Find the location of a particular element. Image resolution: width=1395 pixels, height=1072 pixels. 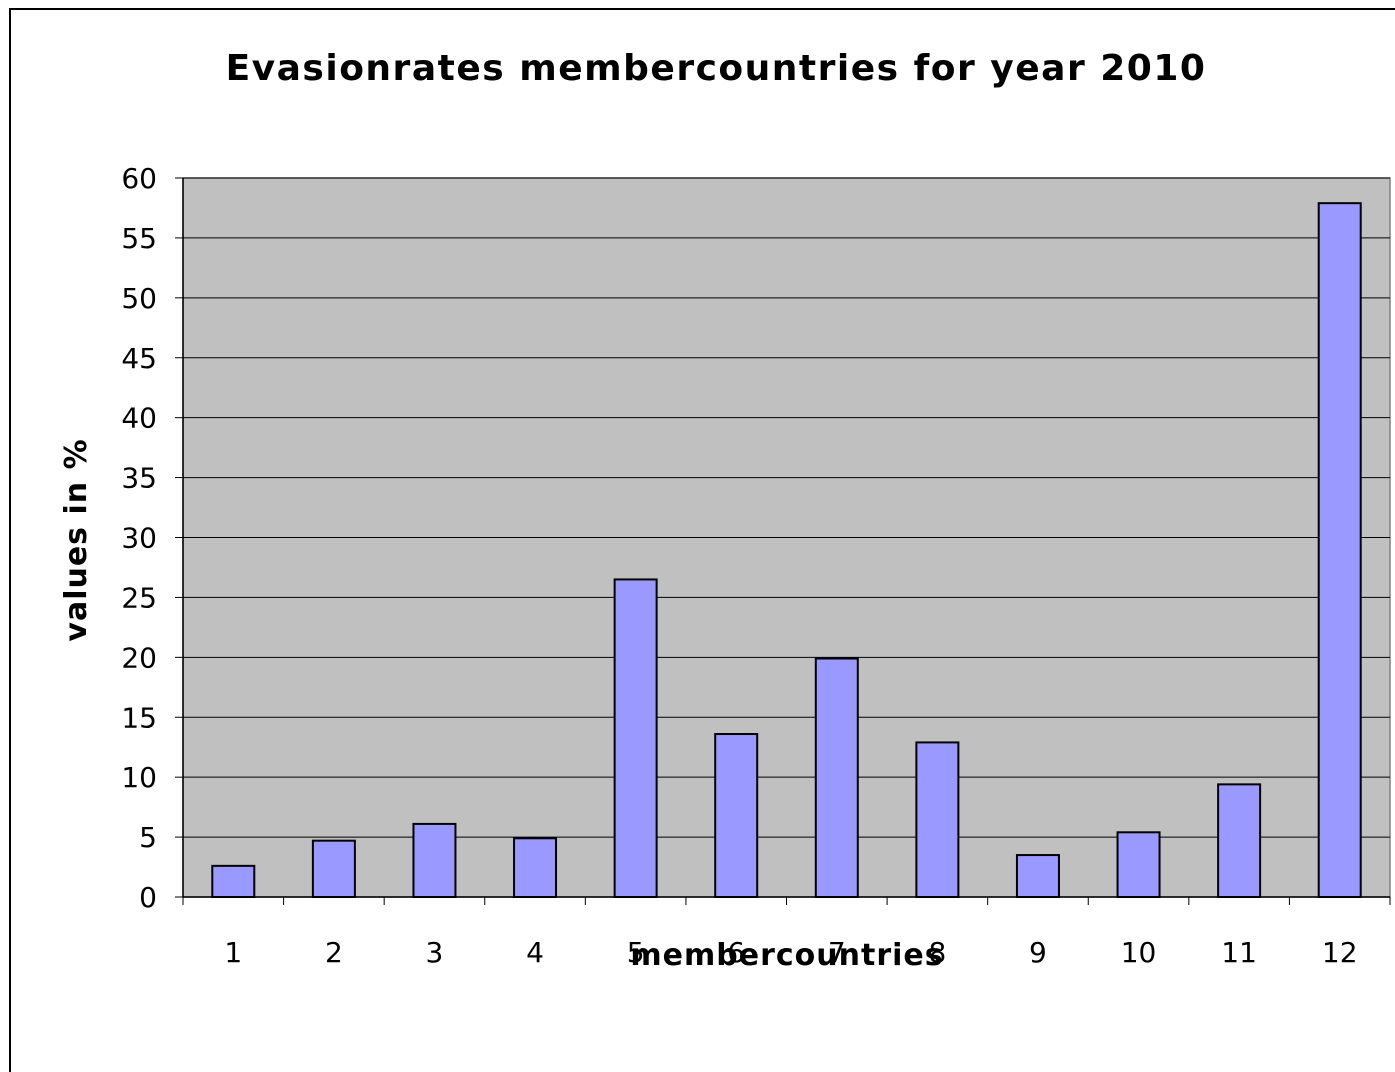

x-tick-label: 2 is located at coordinates (334, 952).